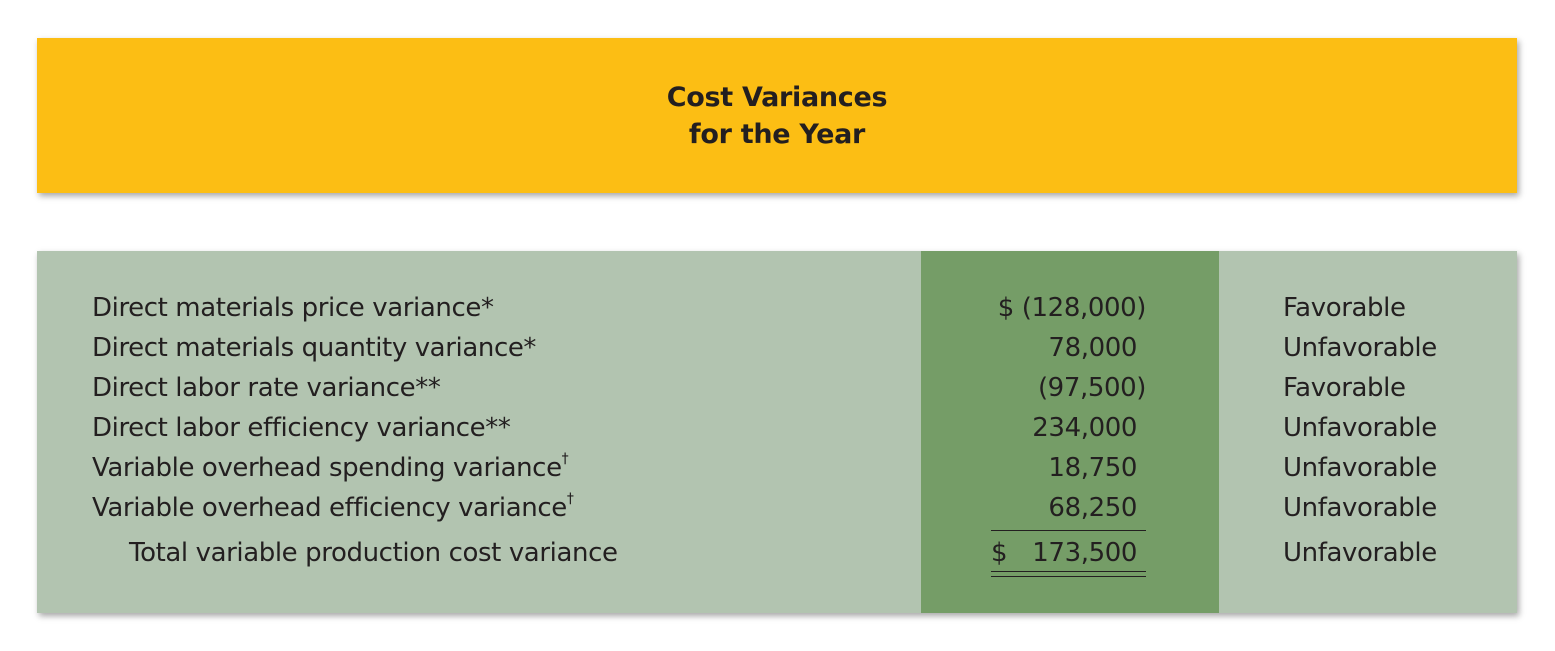 The height and width of the screenshot is (651, 1555). I want to click on row-label: Direct materials price variance*, so click(293, 308).